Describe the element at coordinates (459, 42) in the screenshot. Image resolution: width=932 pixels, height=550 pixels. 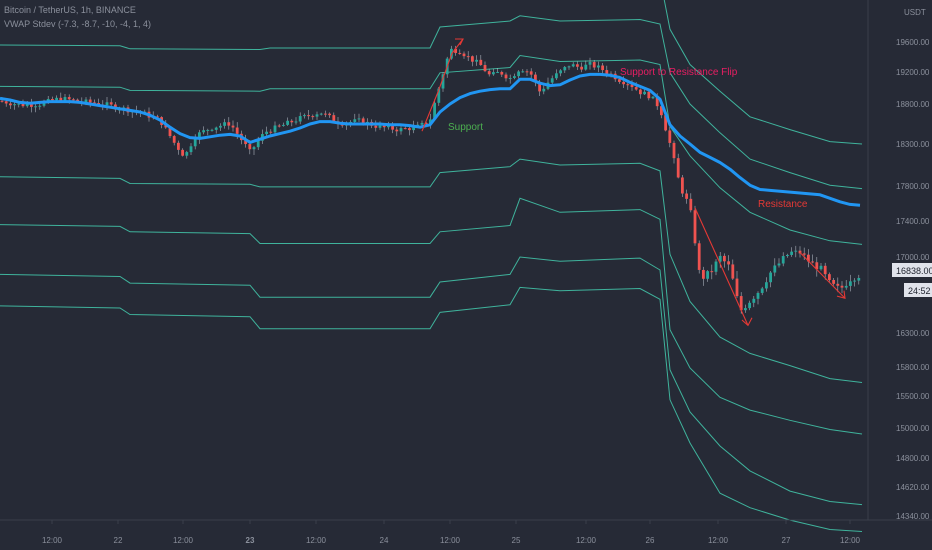
I see `arrow-support-up-head` at that location.